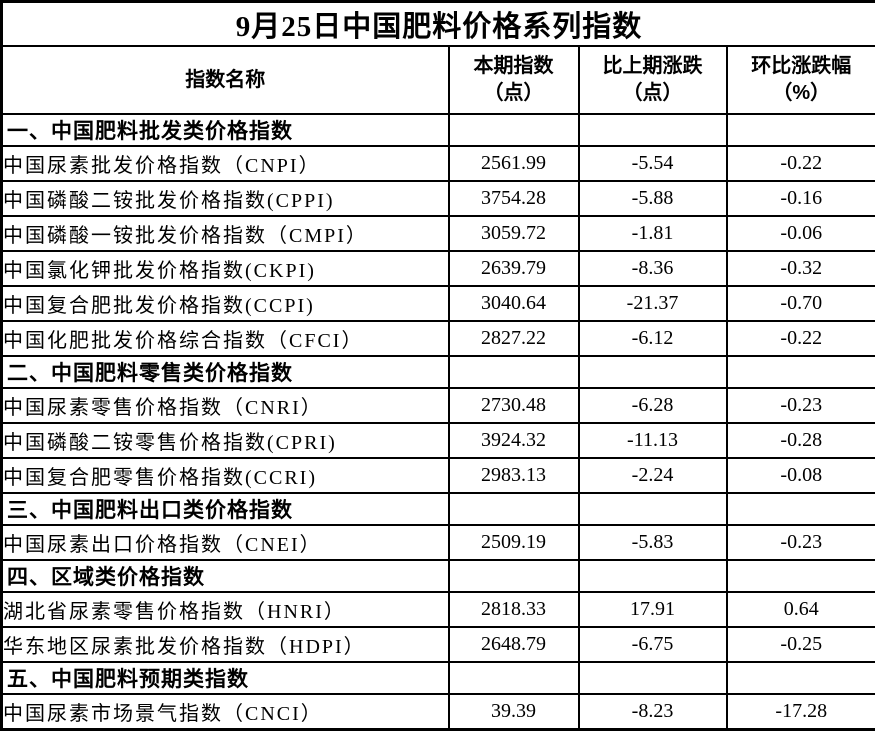 Image resolution: width=875 pixels, height=731 pixels. I want to click on change-points-cell: -8.36, so click(653, 268).